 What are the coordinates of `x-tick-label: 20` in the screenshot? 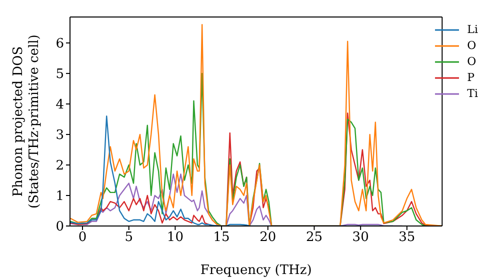 It's located at (268, 238).